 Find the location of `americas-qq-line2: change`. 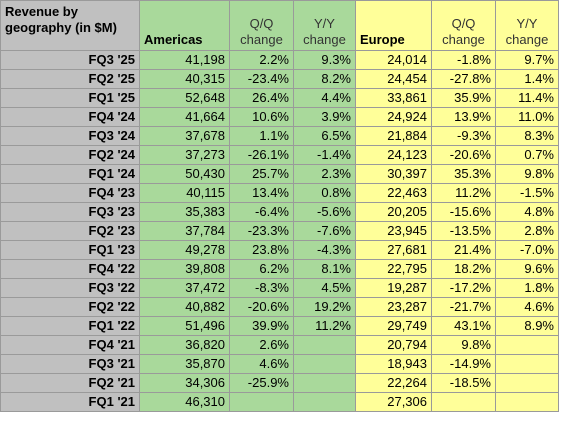

americas-qq-line2: change is located at coordinates (261, 39).